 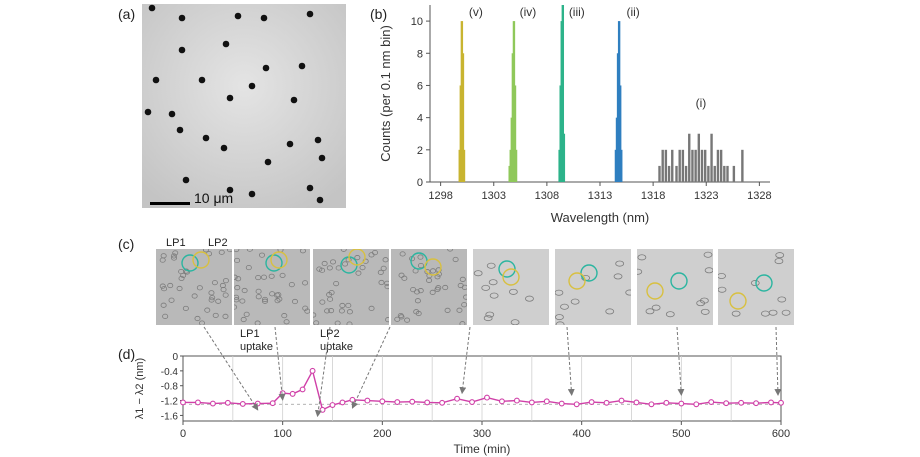 What do you see at coordinates (701, 103) in the screenshot?
I see `histogram-series-label: (i)` at bounding box center [701, 103].